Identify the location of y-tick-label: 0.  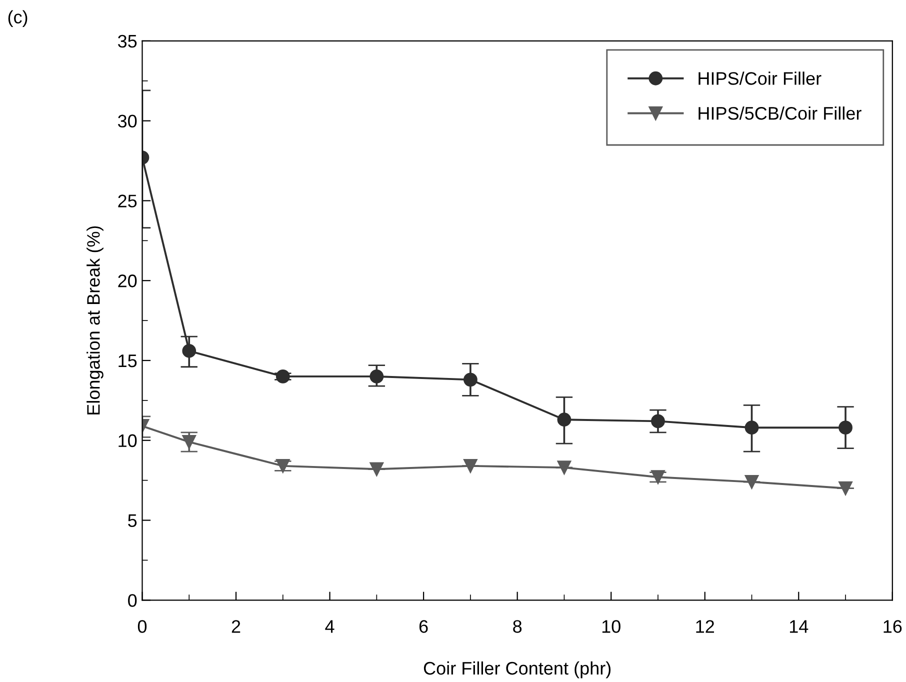
(132, 600).